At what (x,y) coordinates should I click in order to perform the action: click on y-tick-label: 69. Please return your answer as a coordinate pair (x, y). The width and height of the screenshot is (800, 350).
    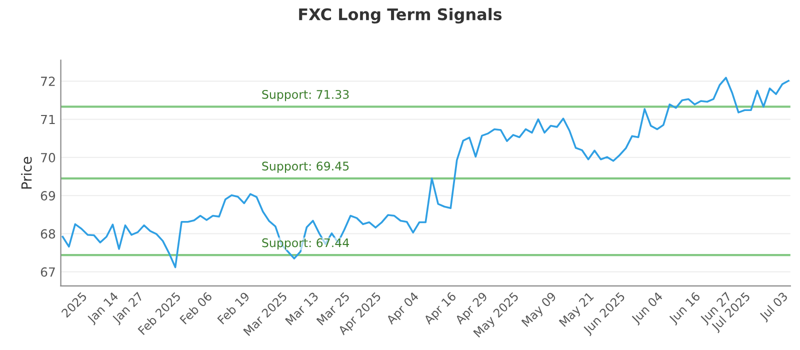
    Looking at the image, I should click on (48, 195).